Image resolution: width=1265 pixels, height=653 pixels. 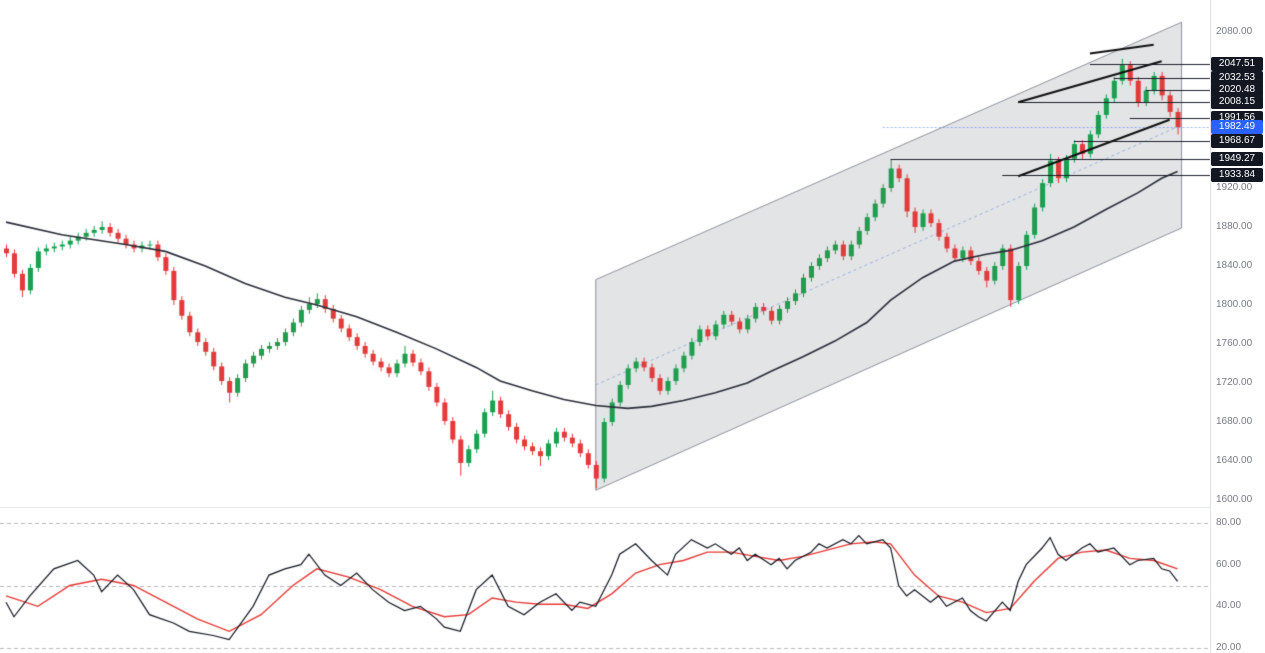 I want to click on pane-resize-handle, so click(x=605, y=507).